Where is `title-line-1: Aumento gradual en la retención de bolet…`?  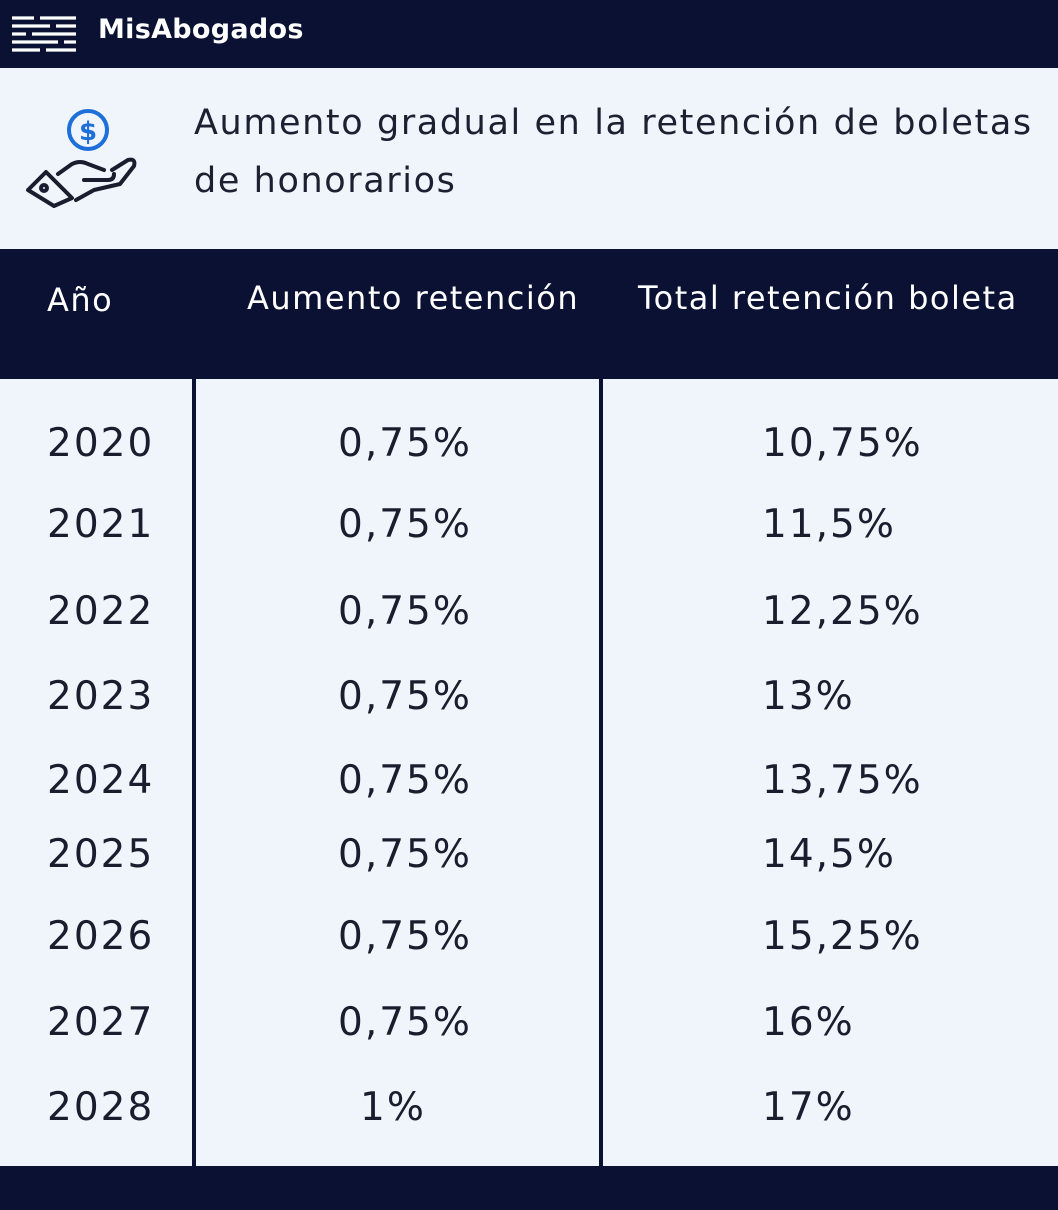
title-line-1: Aumento gradual en la retención de bolet… is located at coordinates (613, 123).